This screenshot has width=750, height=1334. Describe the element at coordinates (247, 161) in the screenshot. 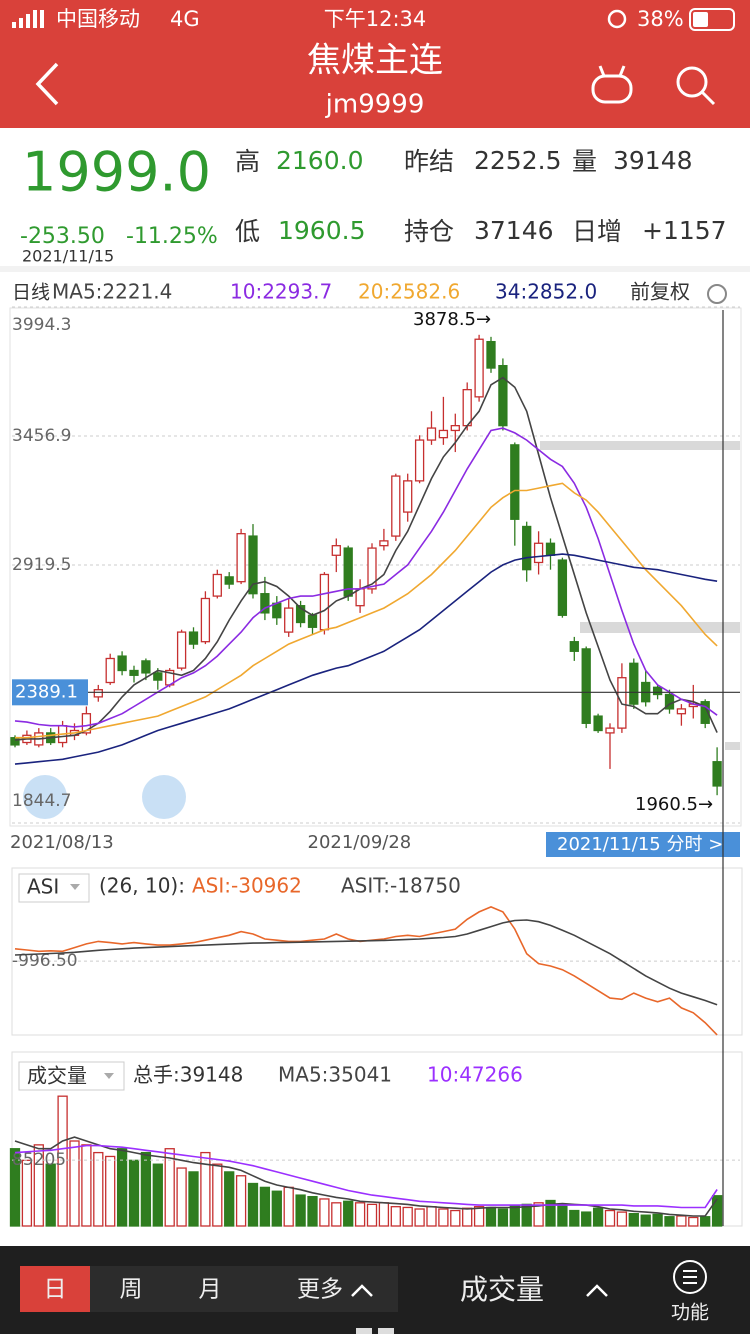

I see `label: 高` at that location.